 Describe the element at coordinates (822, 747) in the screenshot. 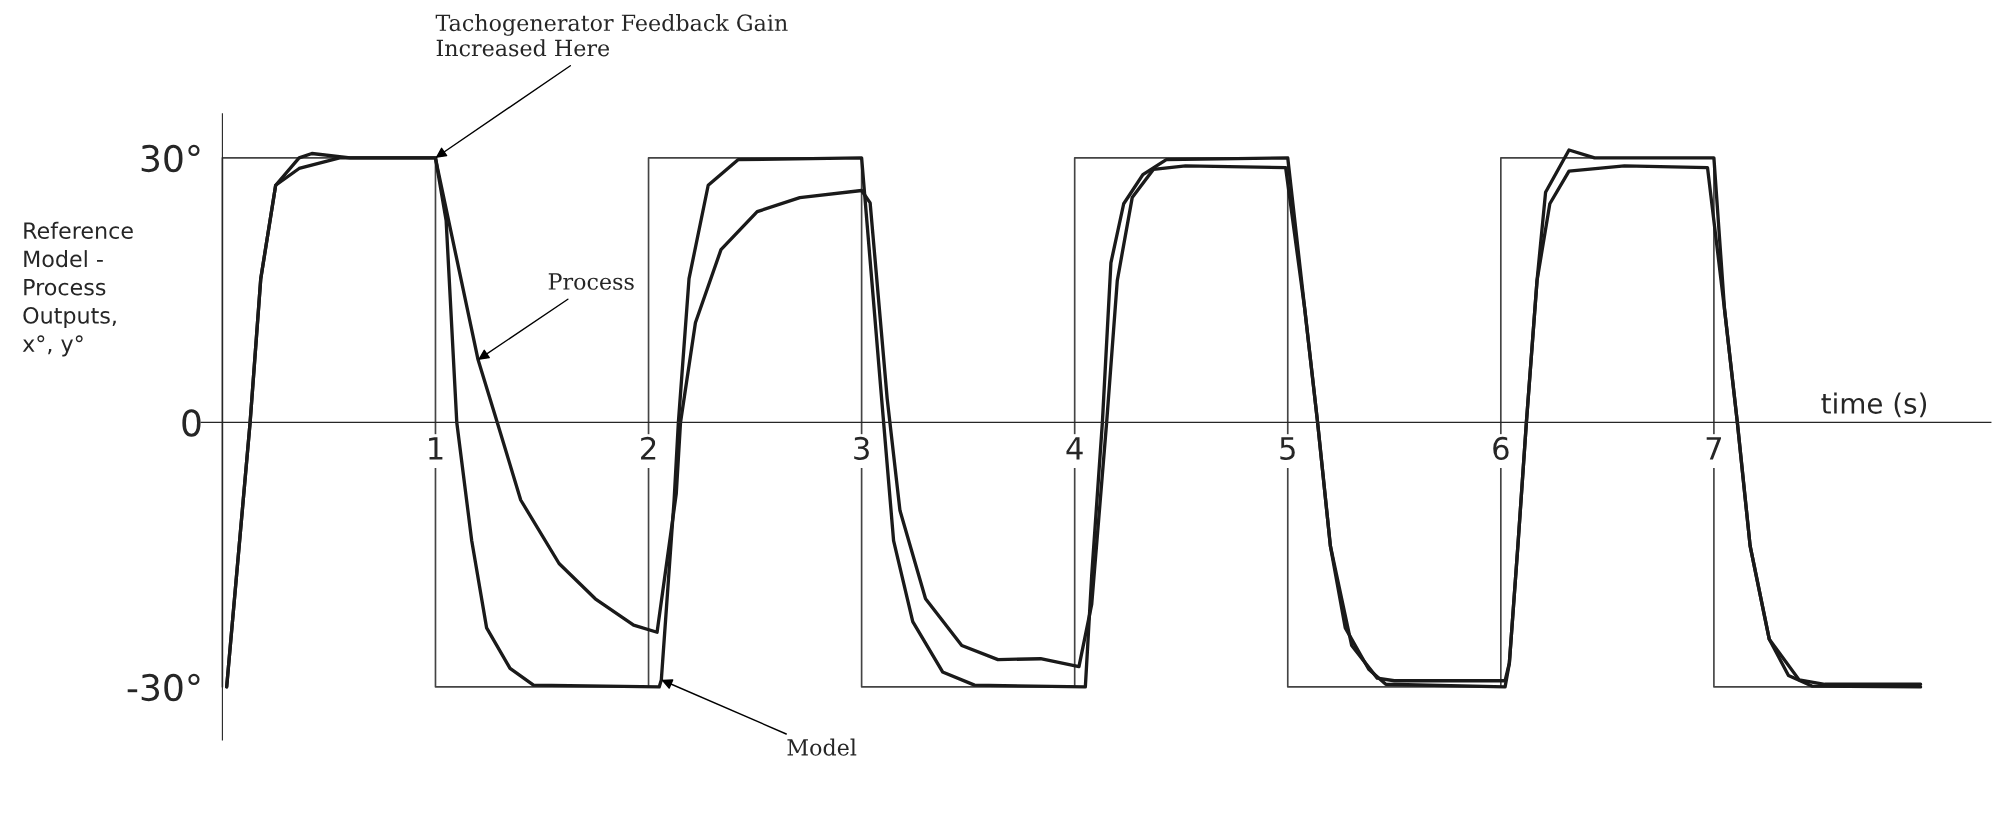

I see `annotation: Model` at that location.